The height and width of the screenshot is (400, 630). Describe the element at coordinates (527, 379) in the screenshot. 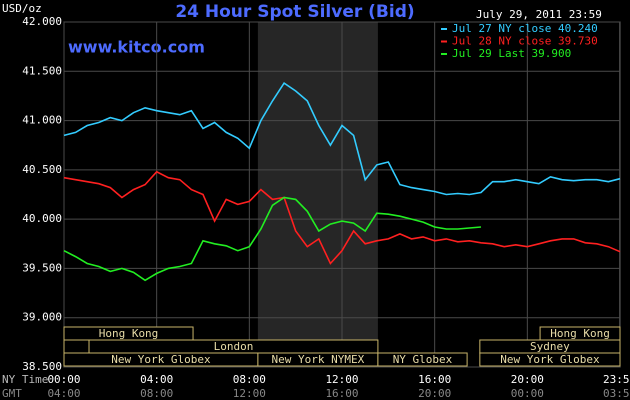

I see `x-tick-label: 20:00` at that location.